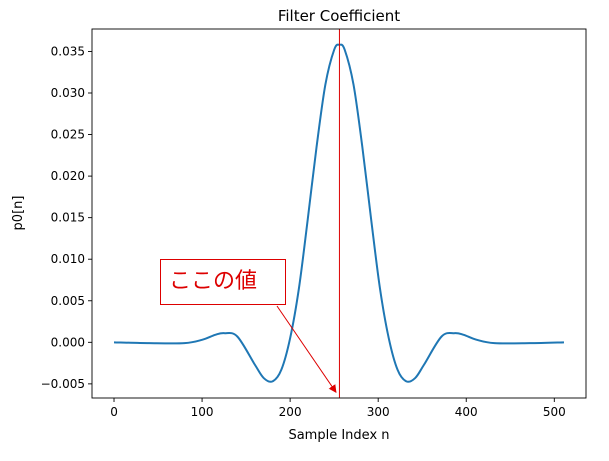  I want to click on y-tick-label: 0.030, so click(68, 93).